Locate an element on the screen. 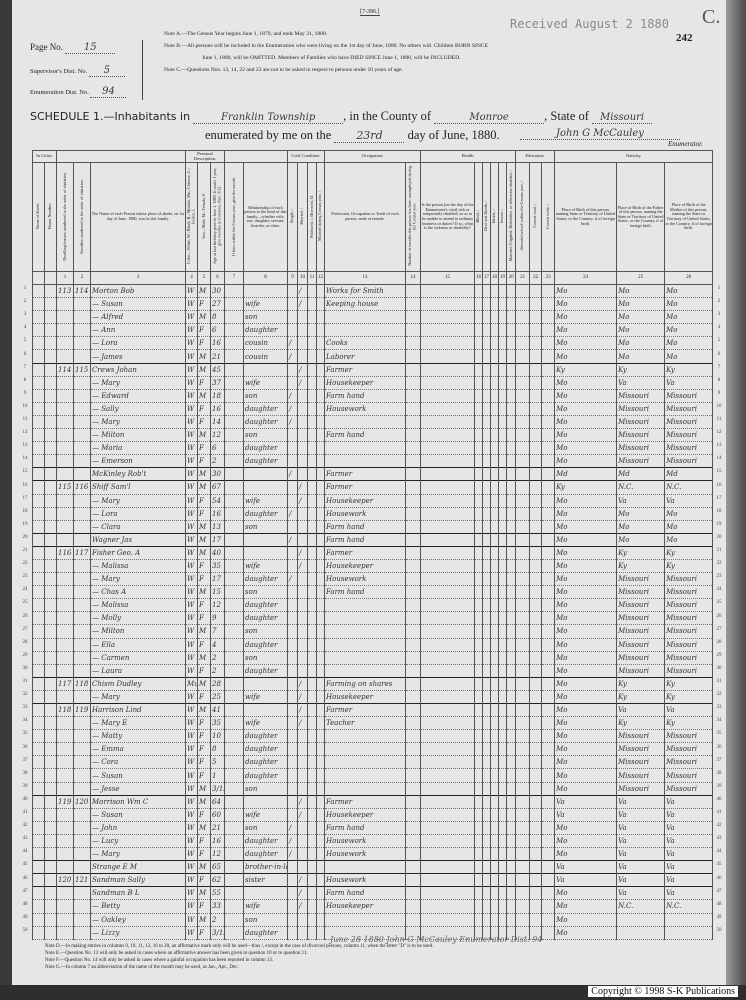 This screenshot has width=746, height=1000. line-number: 46 is located at coordinates (719, 878).